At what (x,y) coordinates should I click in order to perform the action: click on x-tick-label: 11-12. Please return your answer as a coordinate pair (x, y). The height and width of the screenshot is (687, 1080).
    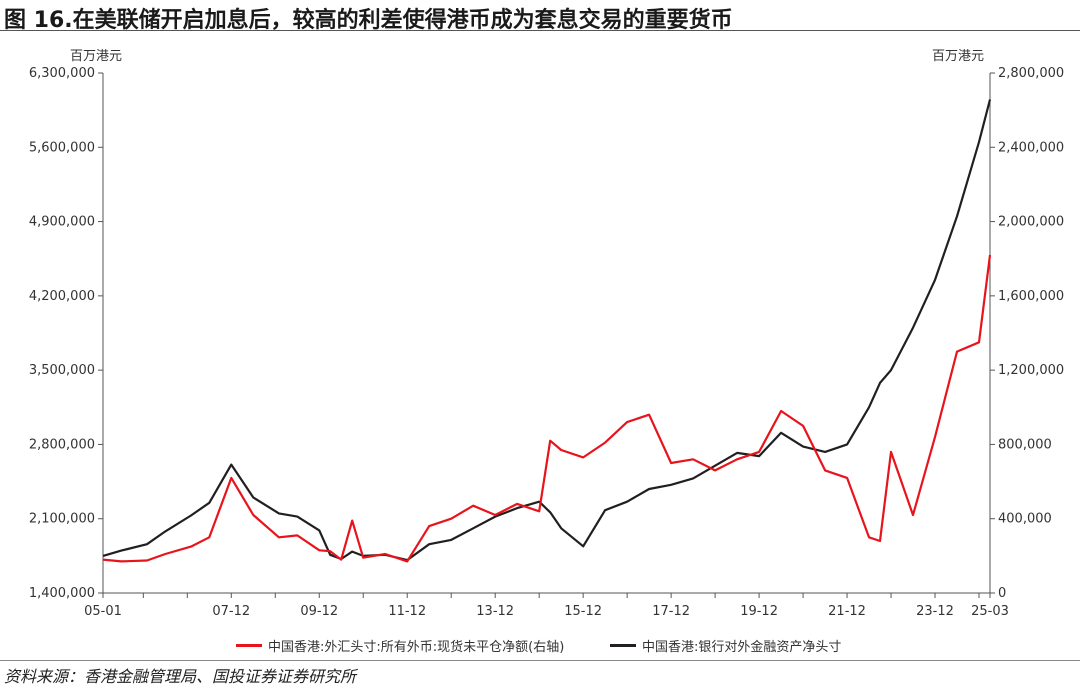
    Looking at the image, I should click on (407, 611).